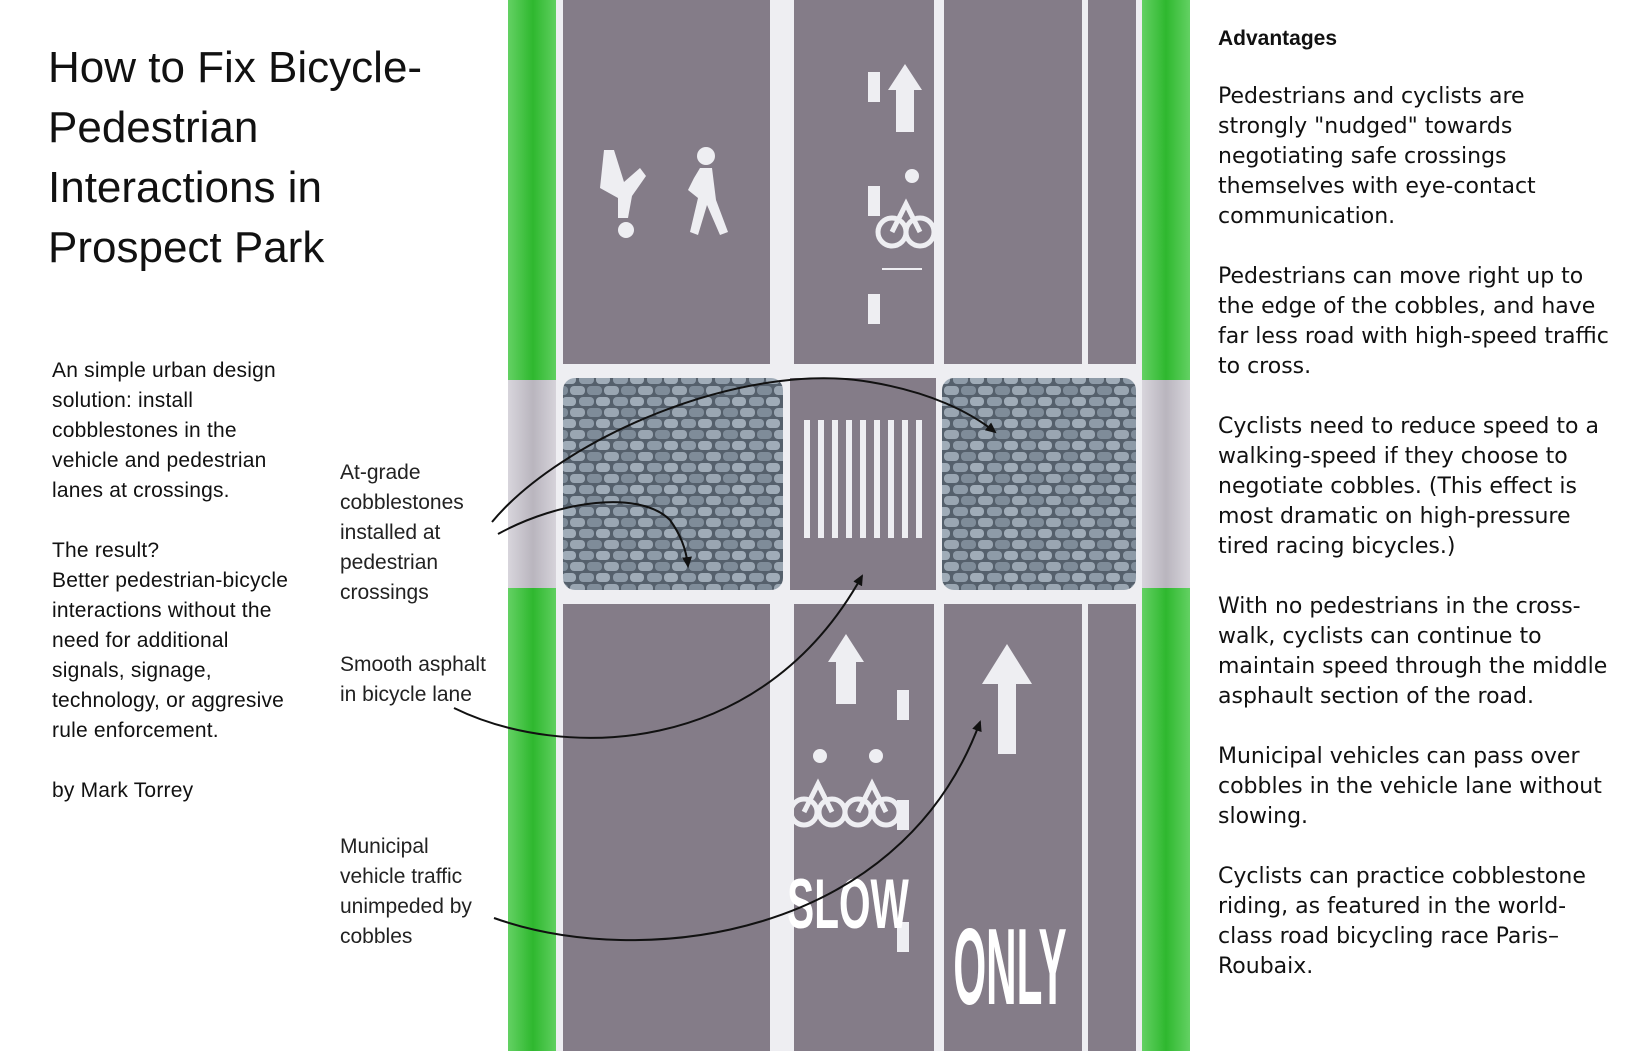 The width and height of the screenshot is (1625, 1051). Describe the element at coordinates (658, 656) in the screenshot. I see `arrow-to-asphalt` at that location.